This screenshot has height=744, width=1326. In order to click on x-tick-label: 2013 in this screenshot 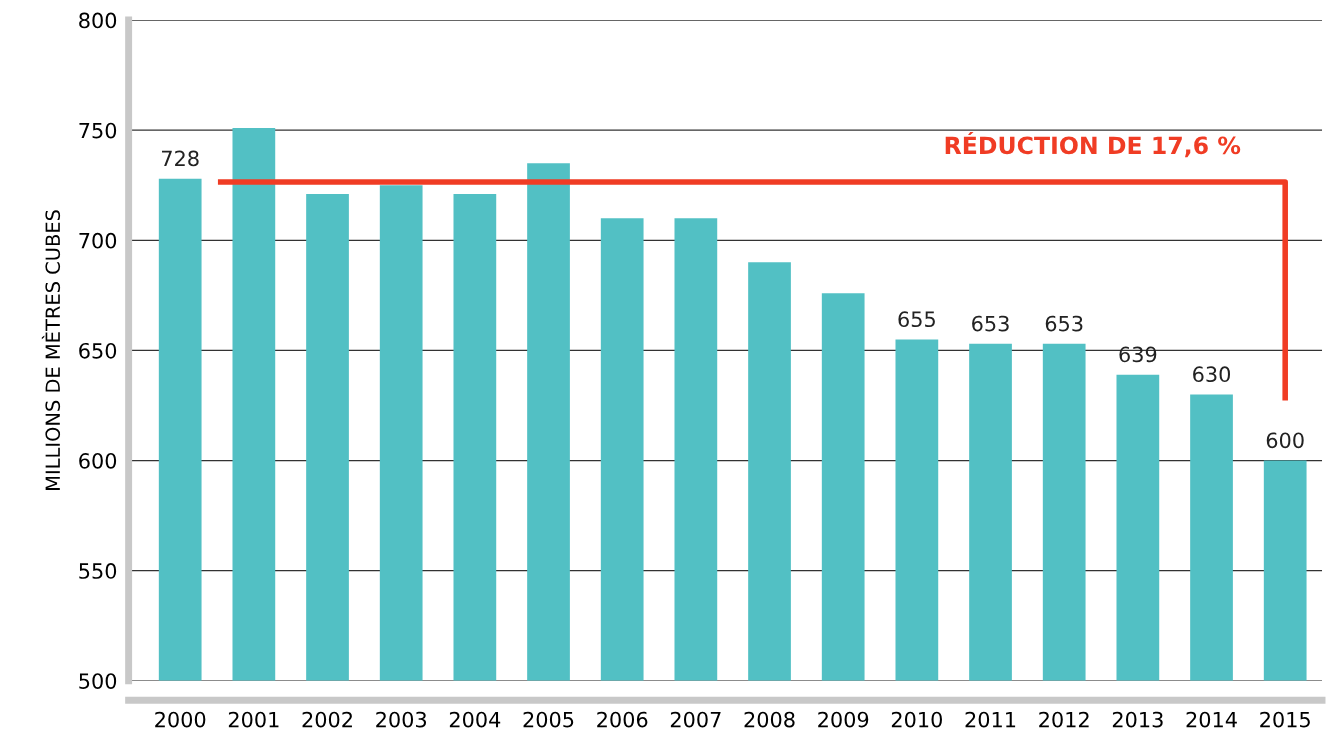, I will do `click(1137, 719)`.